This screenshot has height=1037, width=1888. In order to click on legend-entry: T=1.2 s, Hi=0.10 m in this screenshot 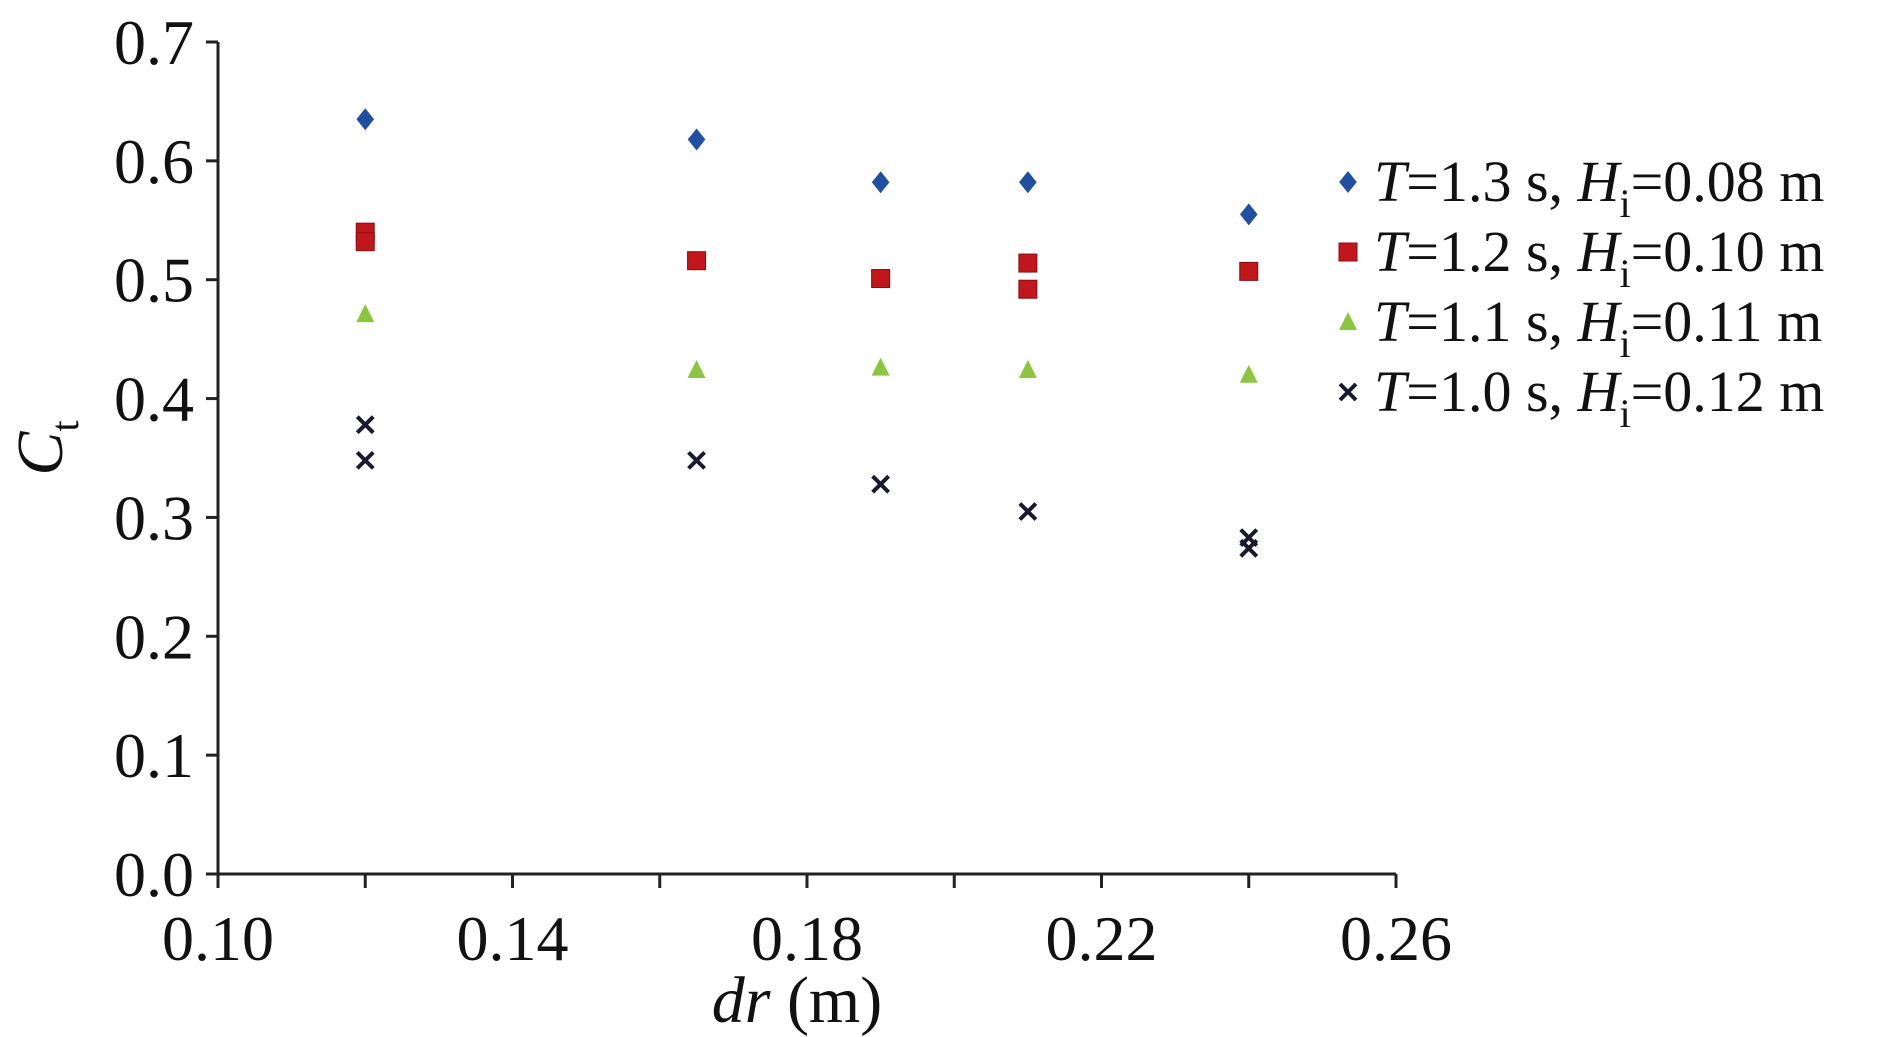, I will do `click(1581, 257)`.